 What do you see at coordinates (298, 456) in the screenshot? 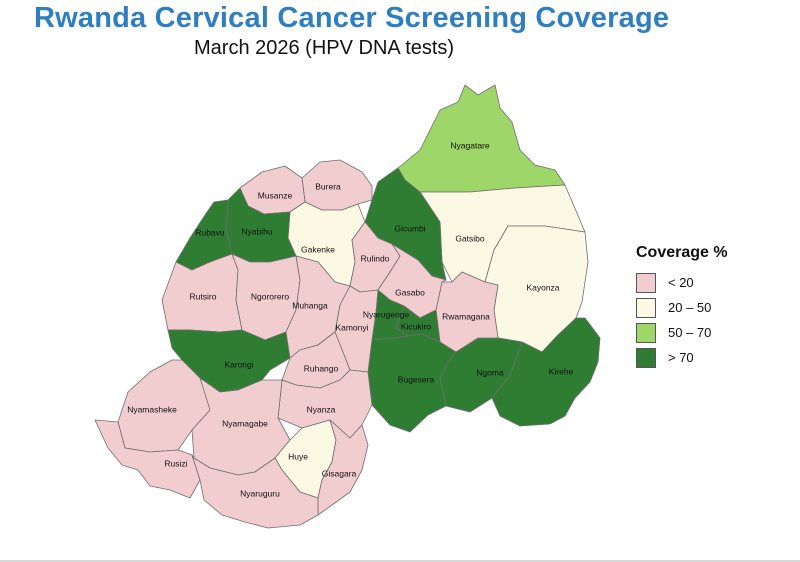
I see `label-huye: Huye` at bounding box center [298, 456].